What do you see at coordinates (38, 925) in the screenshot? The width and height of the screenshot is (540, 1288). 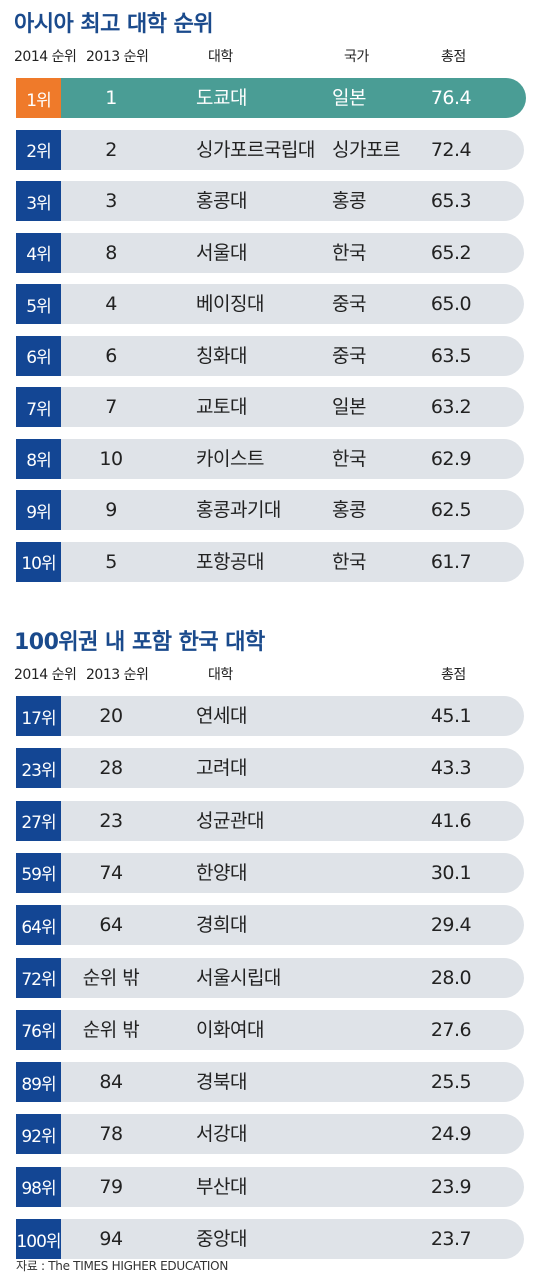 I see `rank-2014-badge: 64위` at bounding box center [38, 925].